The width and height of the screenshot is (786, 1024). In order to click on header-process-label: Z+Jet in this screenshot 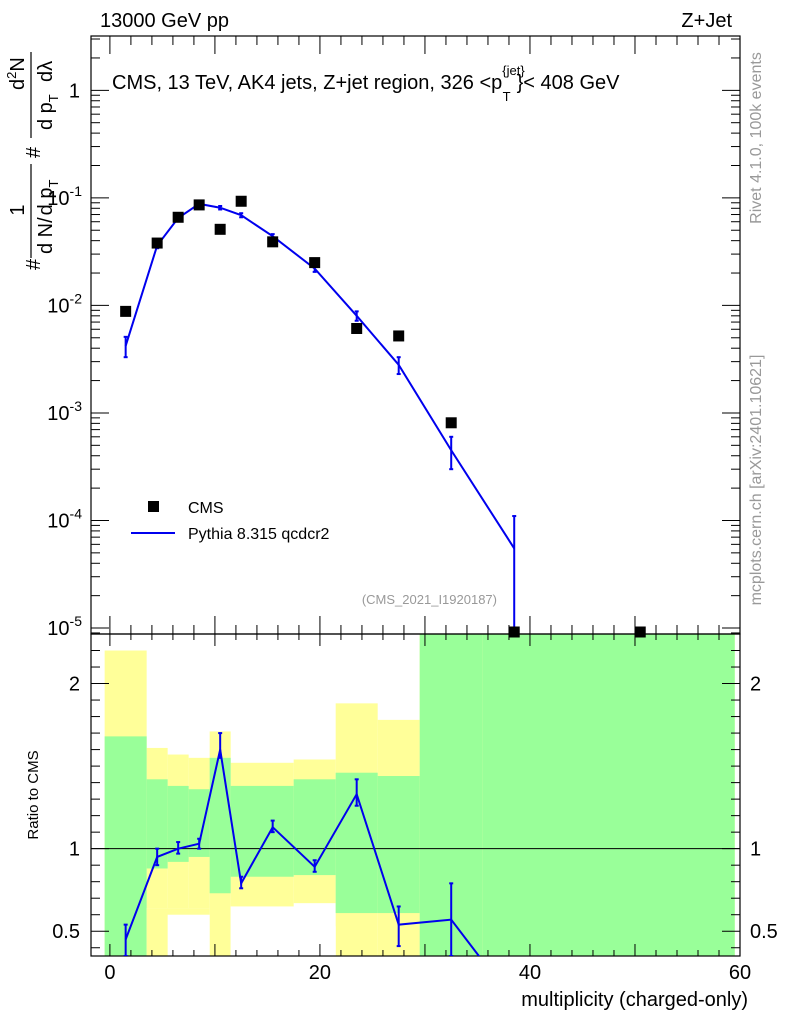, I will do `click(706, 21)`.